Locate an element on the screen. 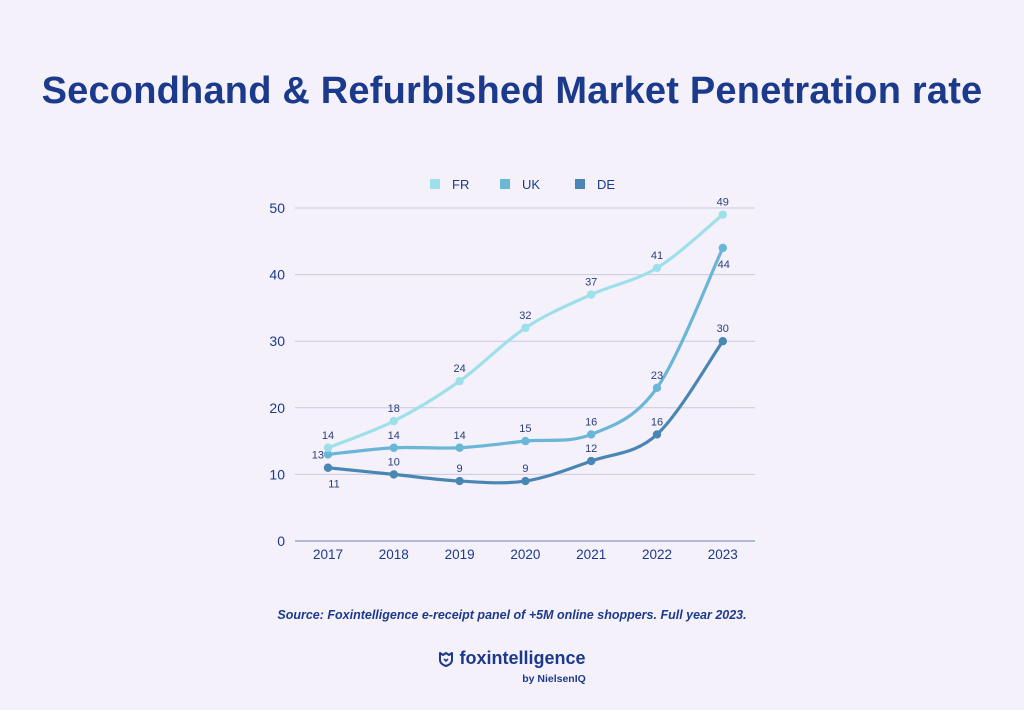  legend-label-uk: UK is located at coordinates (531, 184).